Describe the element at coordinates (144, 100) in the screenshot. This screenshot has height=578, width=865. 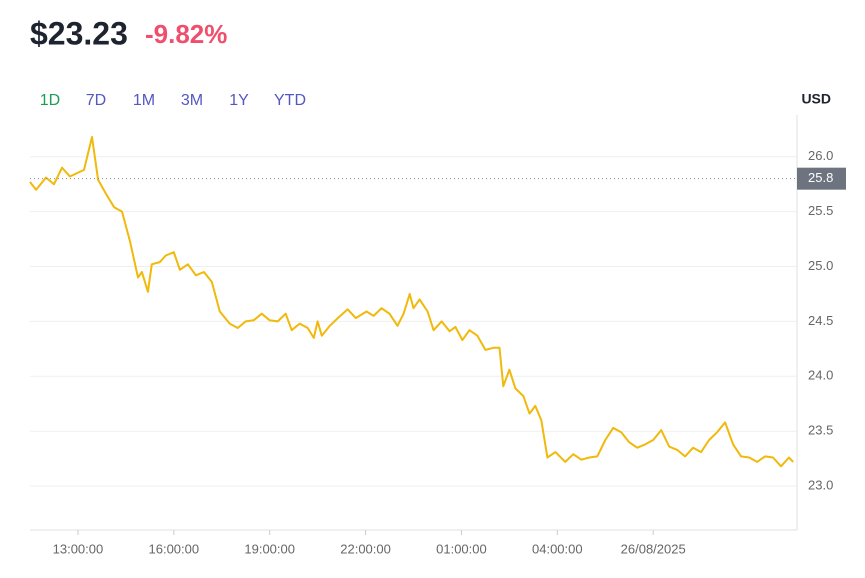
I see `range-button: 1M` at that location.